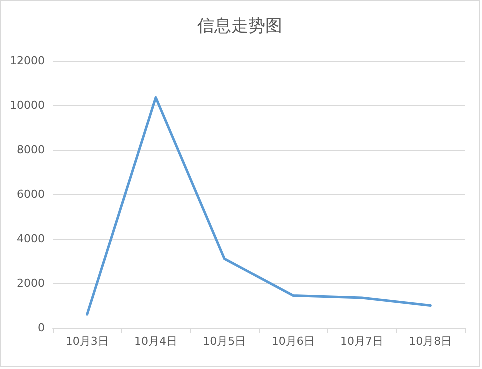 Image resolution: width=482 pixels, height=369 pixels. What do you see at coordinates (31, 194) in the screenshot?
I see `y-tick-label: 6000` at bounding box center [31, 194].